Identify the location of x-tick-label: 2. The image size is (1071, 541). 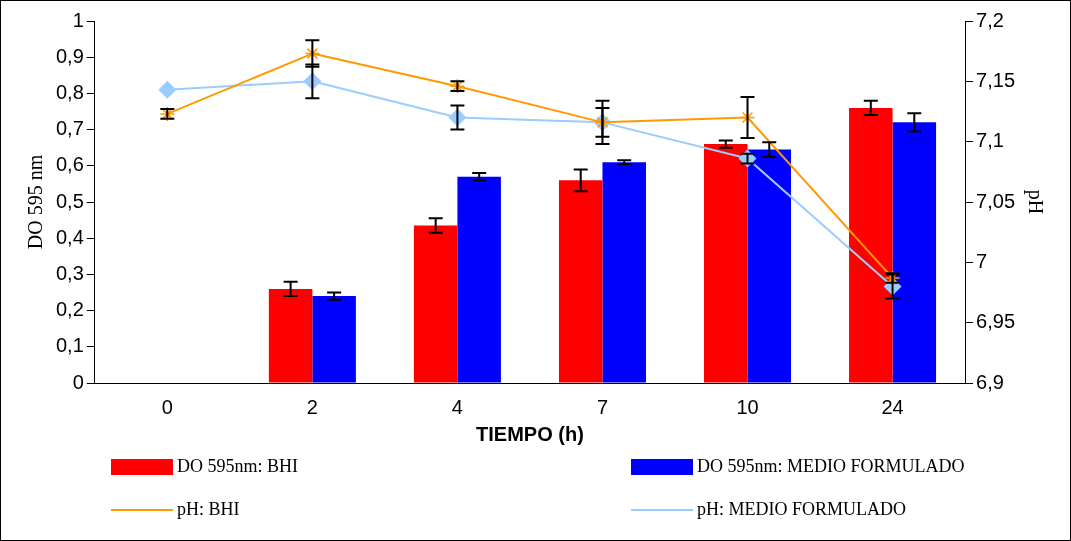
(312, 406).